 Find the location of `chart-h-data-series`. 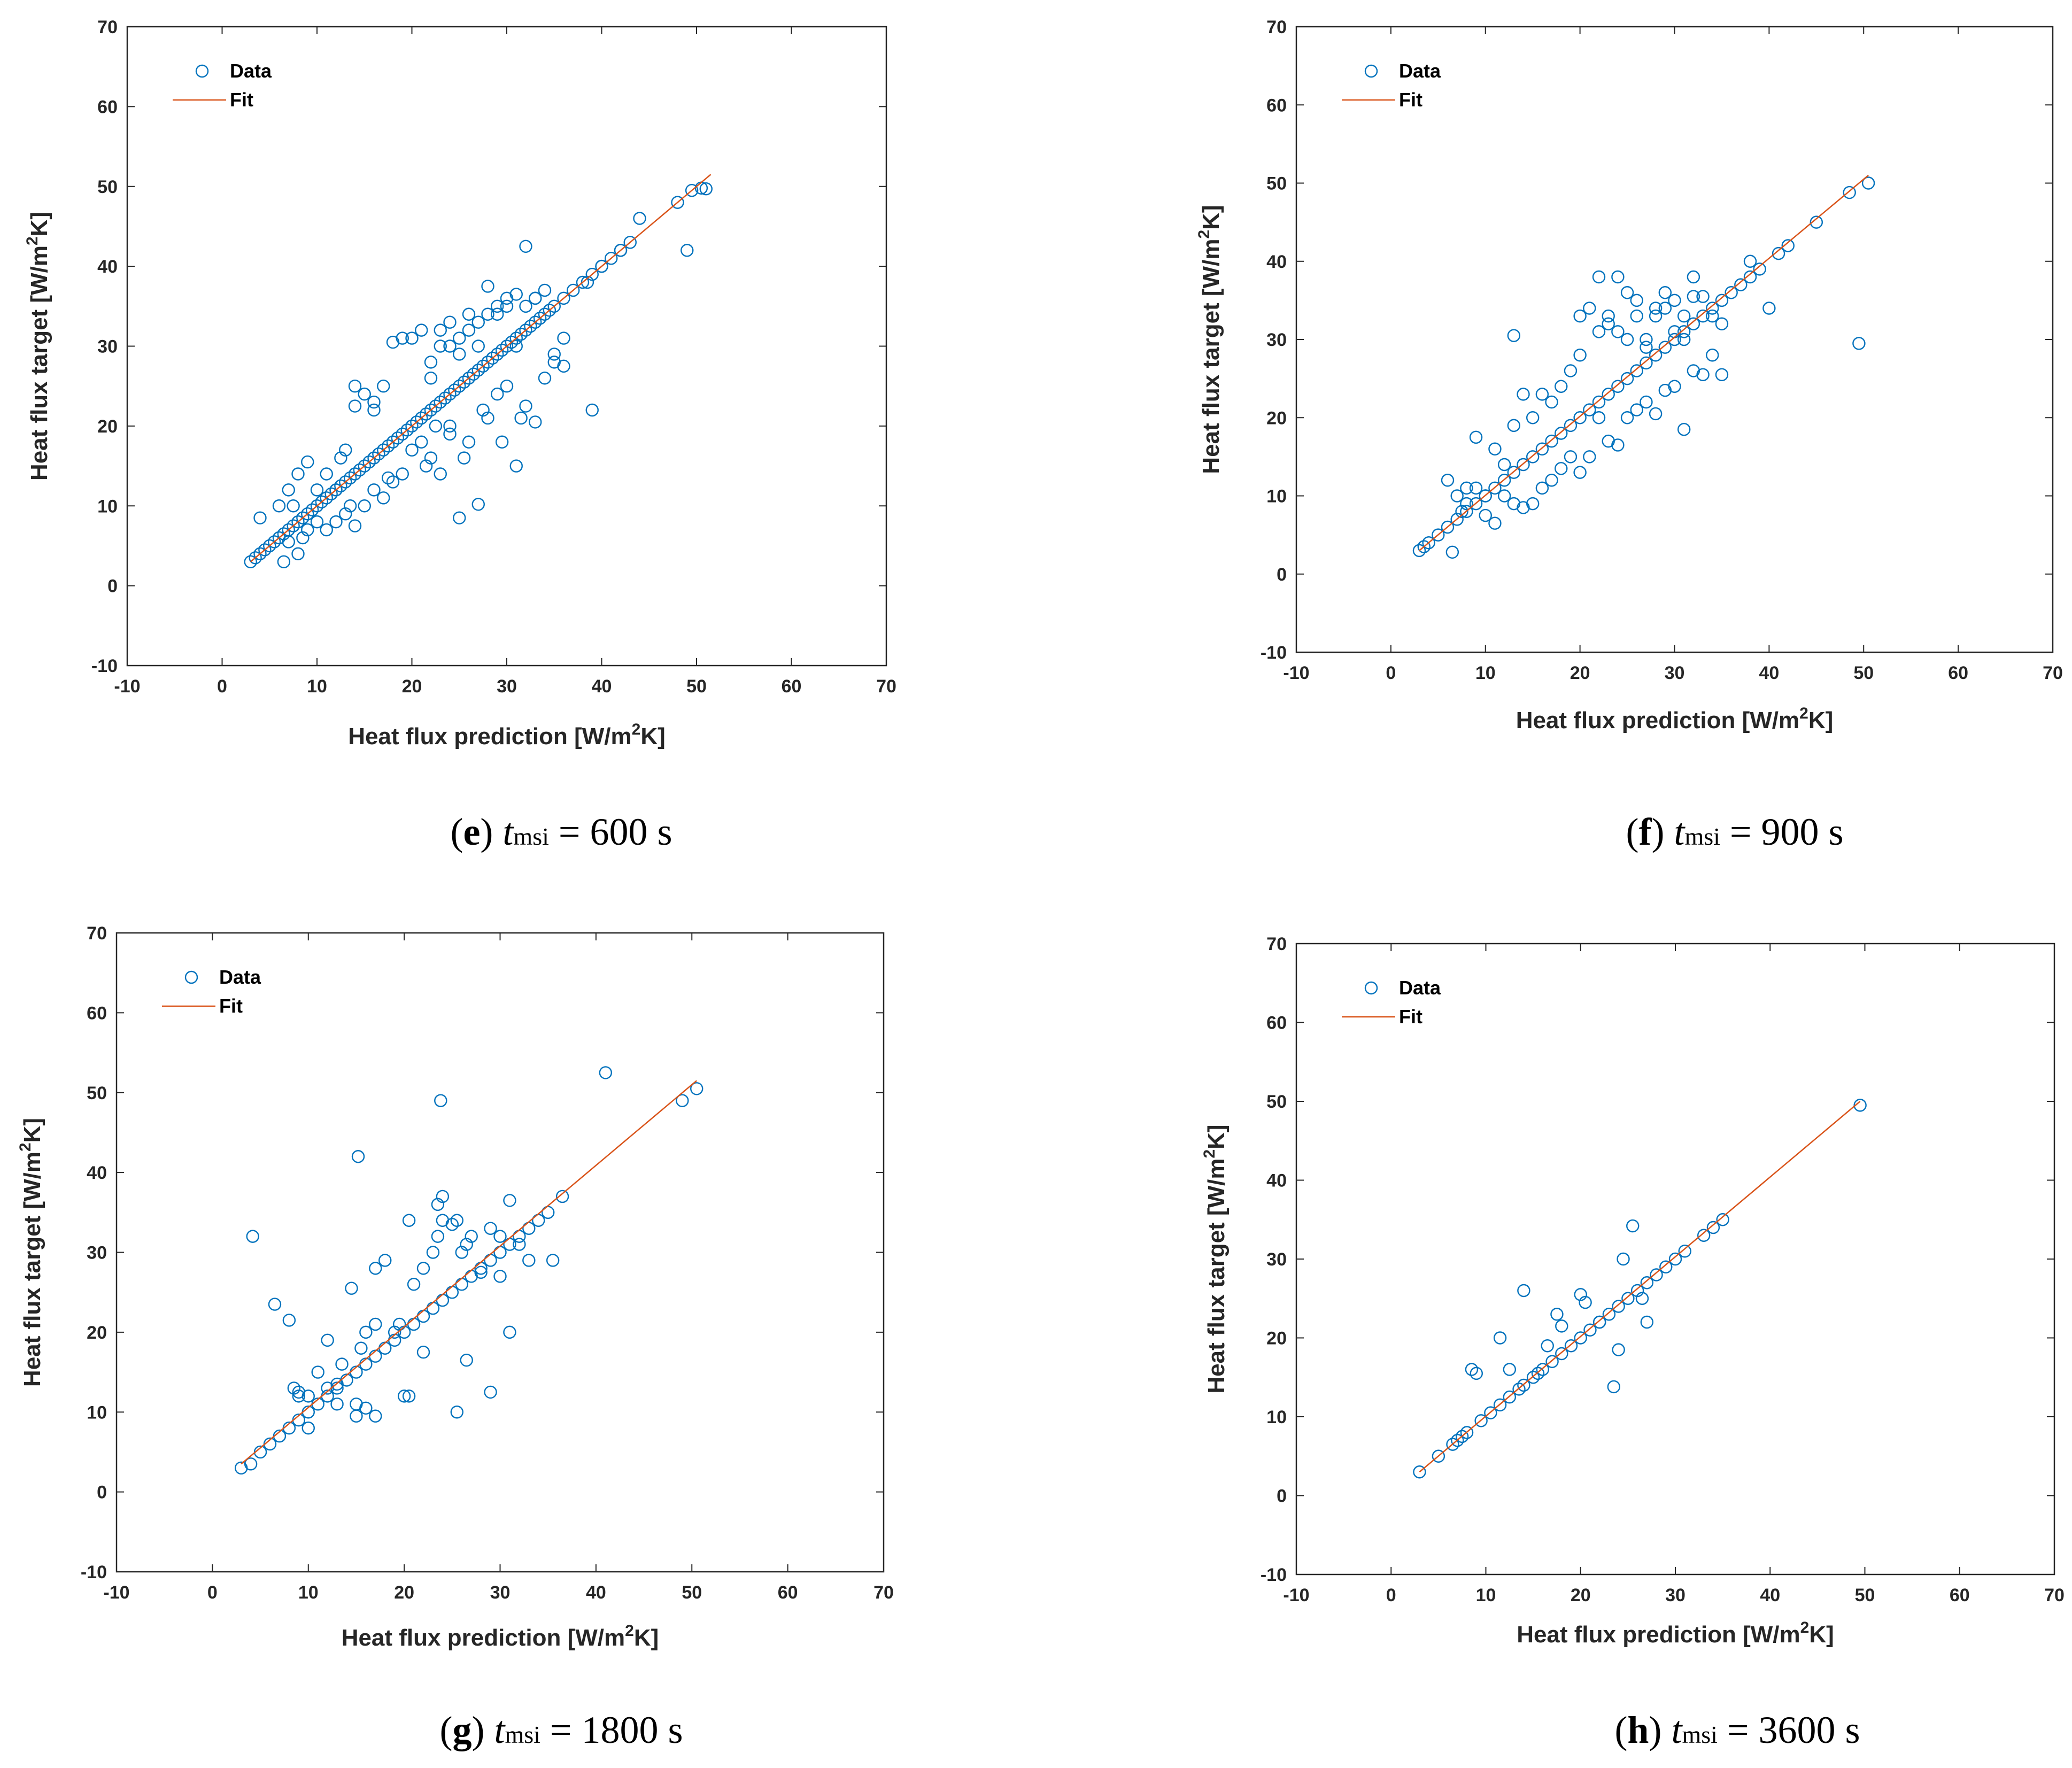

chart-h-data-series is located at coordinates (1640, 1289).